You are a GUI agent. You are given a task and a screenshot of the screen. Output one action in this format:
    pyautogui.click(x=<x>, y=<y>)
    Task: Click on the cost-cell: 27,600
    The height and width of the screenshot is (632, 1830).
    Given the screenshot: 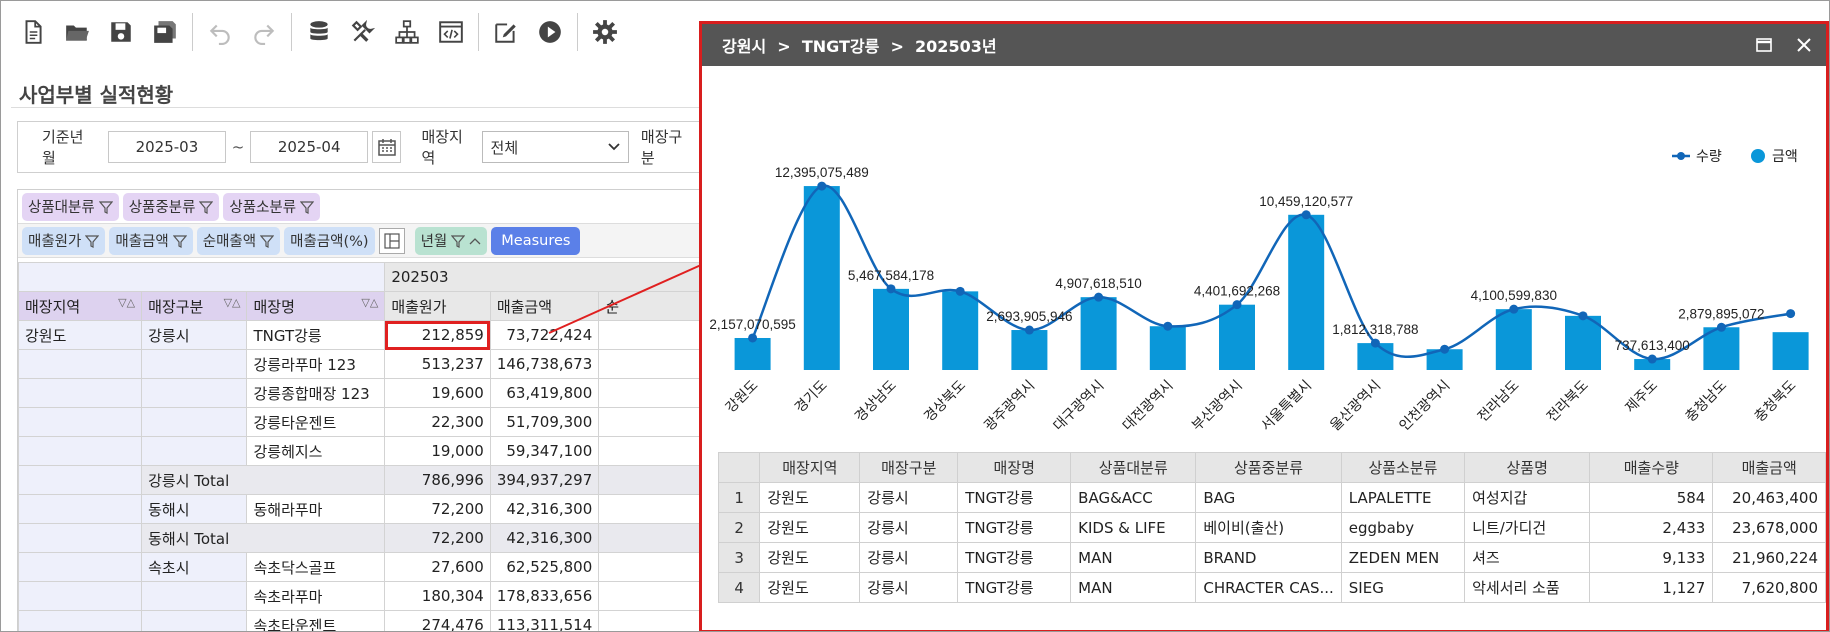 What is the action you would take?
    pyautogui.click(x=437, y=567)
    